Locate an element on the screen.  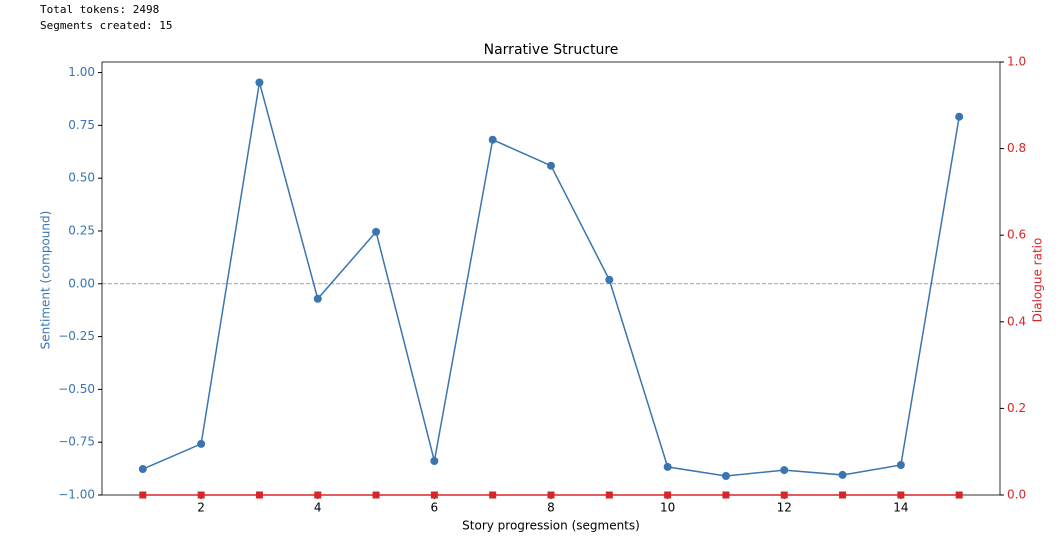
x-tick-label: 12 is located at coordinates (784, 508).